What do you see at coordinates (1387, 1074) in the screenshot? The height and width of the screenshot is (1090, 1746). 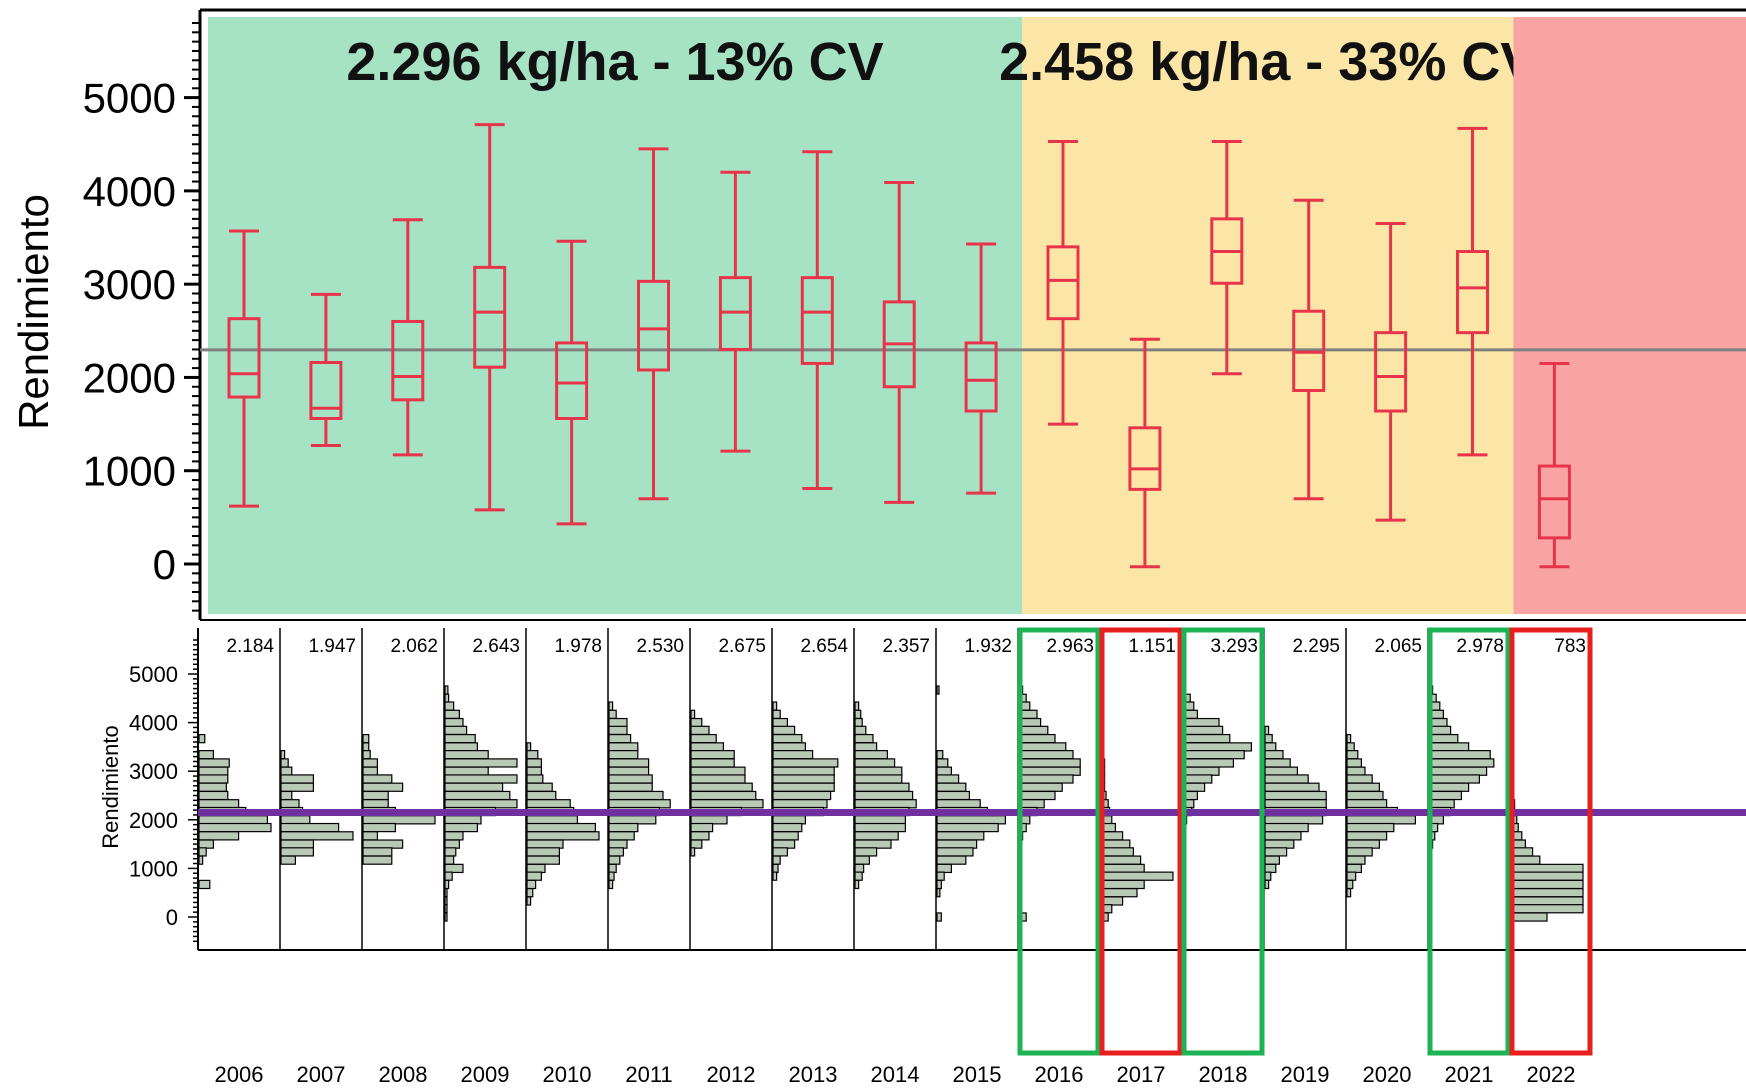 I see `x-tick-label: 2020` at bounding box center [1387, 1074].